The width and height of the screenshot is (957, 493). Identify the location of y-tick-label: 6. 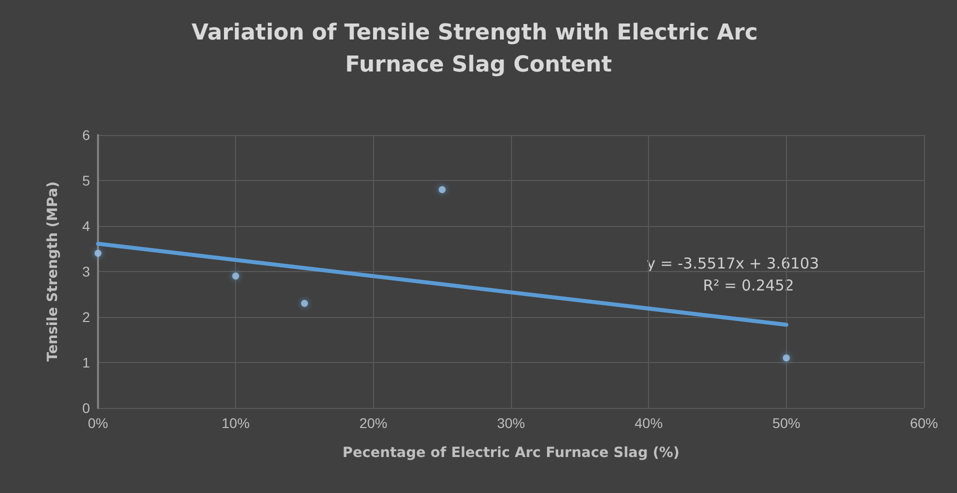
(86, 135).